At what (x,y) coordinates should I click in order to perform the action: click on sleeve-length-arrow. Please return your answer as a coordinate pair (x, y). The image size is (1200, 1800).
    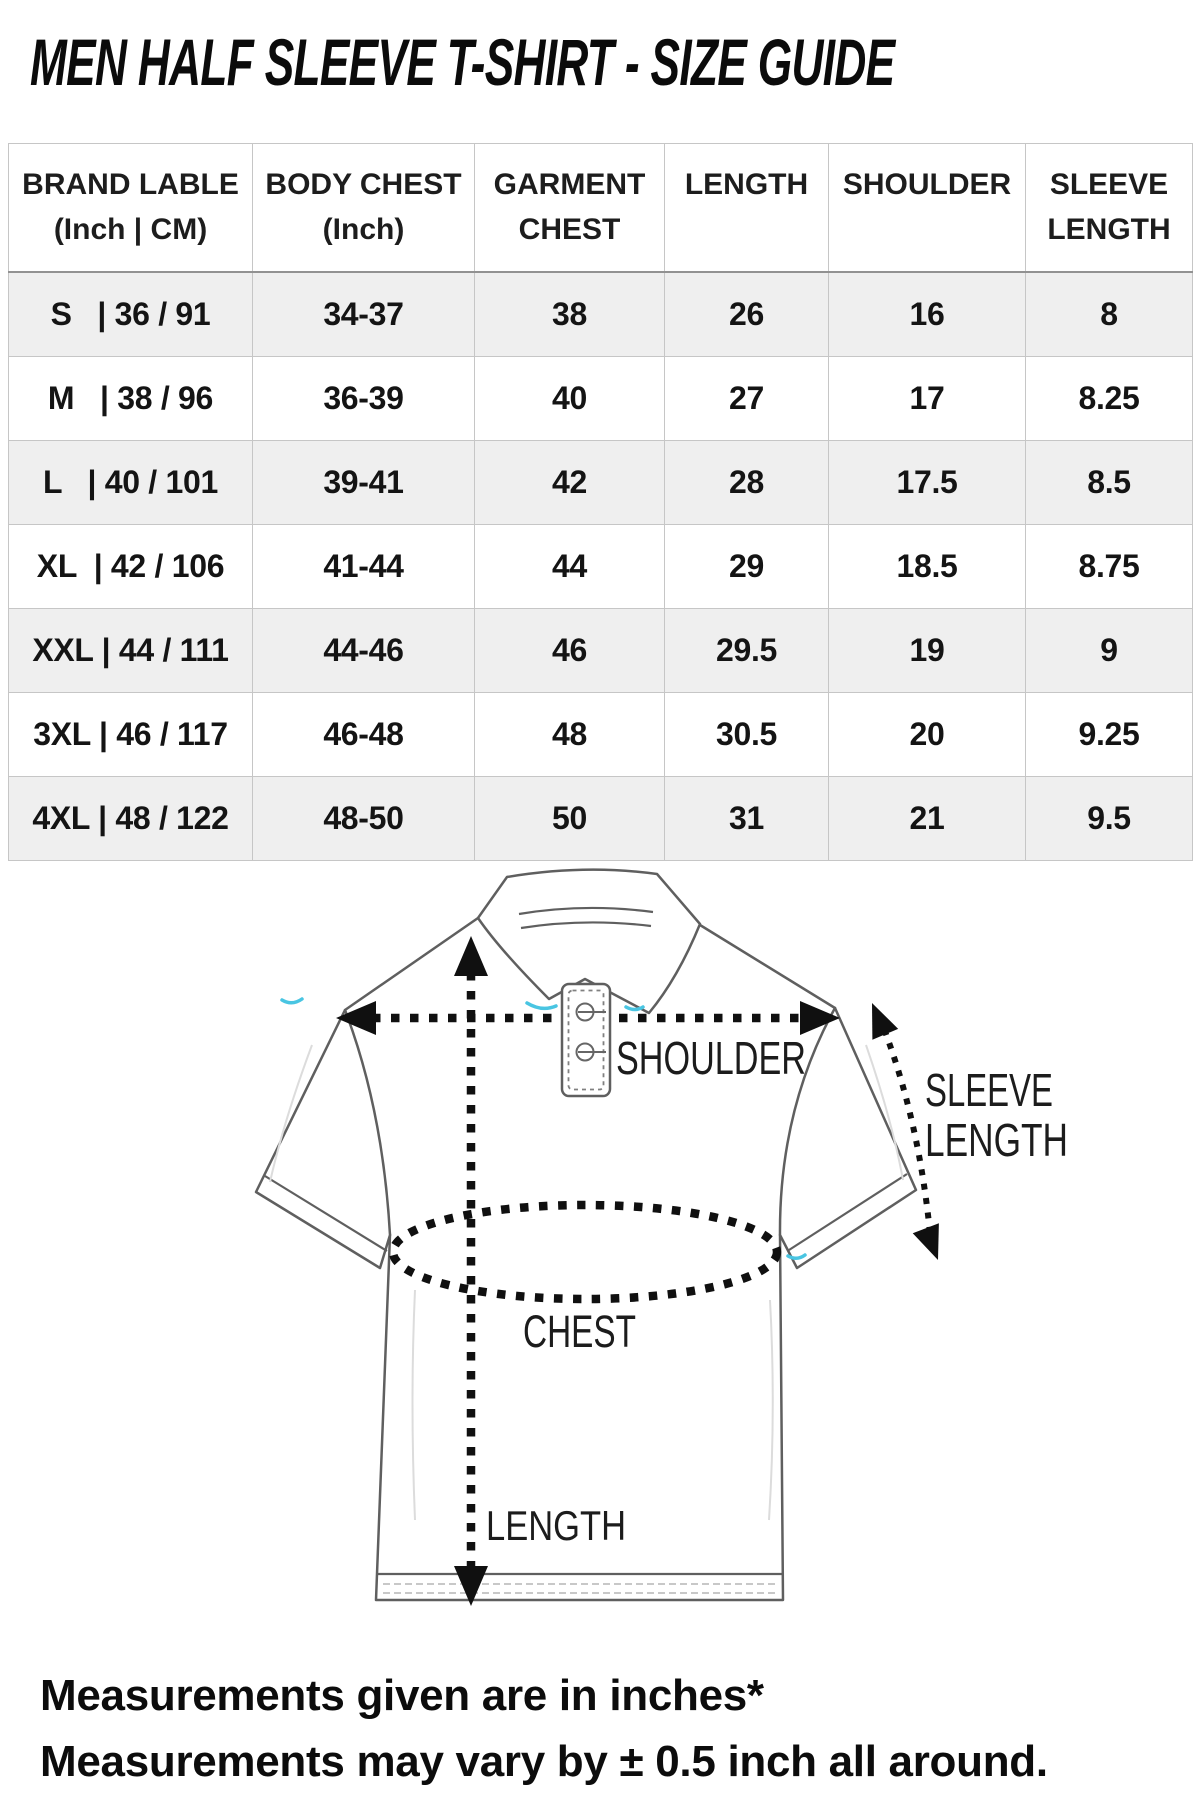
    Looking at the image, I should click on (905, 1129).